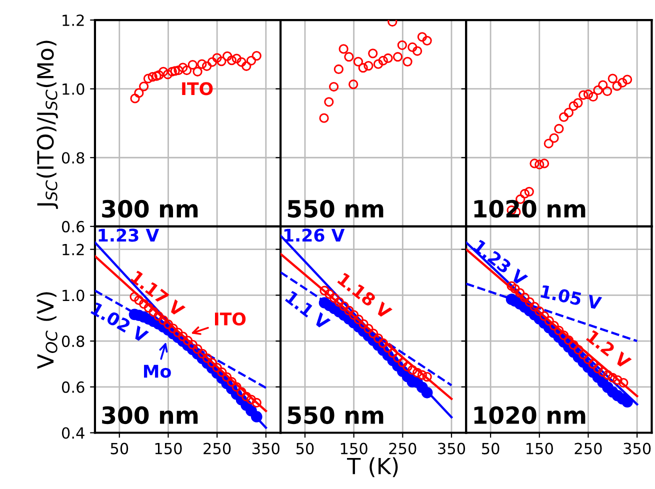  I want to click on annotation: Mo, so click(157, 371).